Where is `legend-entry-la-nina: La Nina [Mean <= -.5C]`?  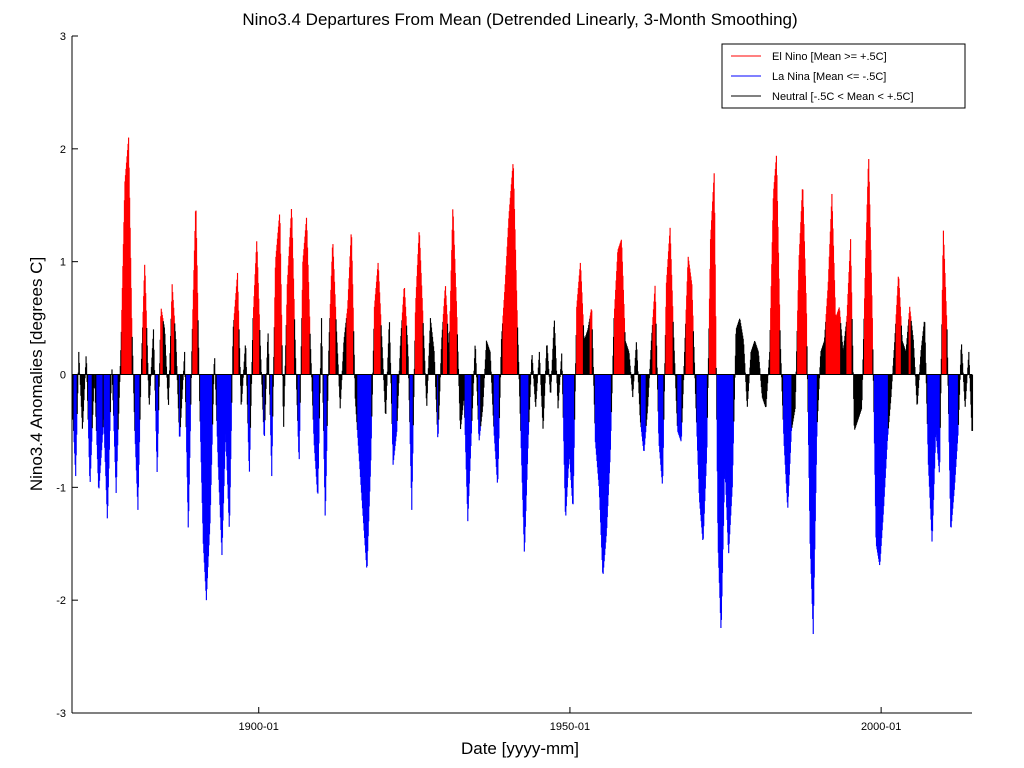
legend-entry-la-nina: La Nina [Mean <= -.5C] is located at coordinates (808, 77).